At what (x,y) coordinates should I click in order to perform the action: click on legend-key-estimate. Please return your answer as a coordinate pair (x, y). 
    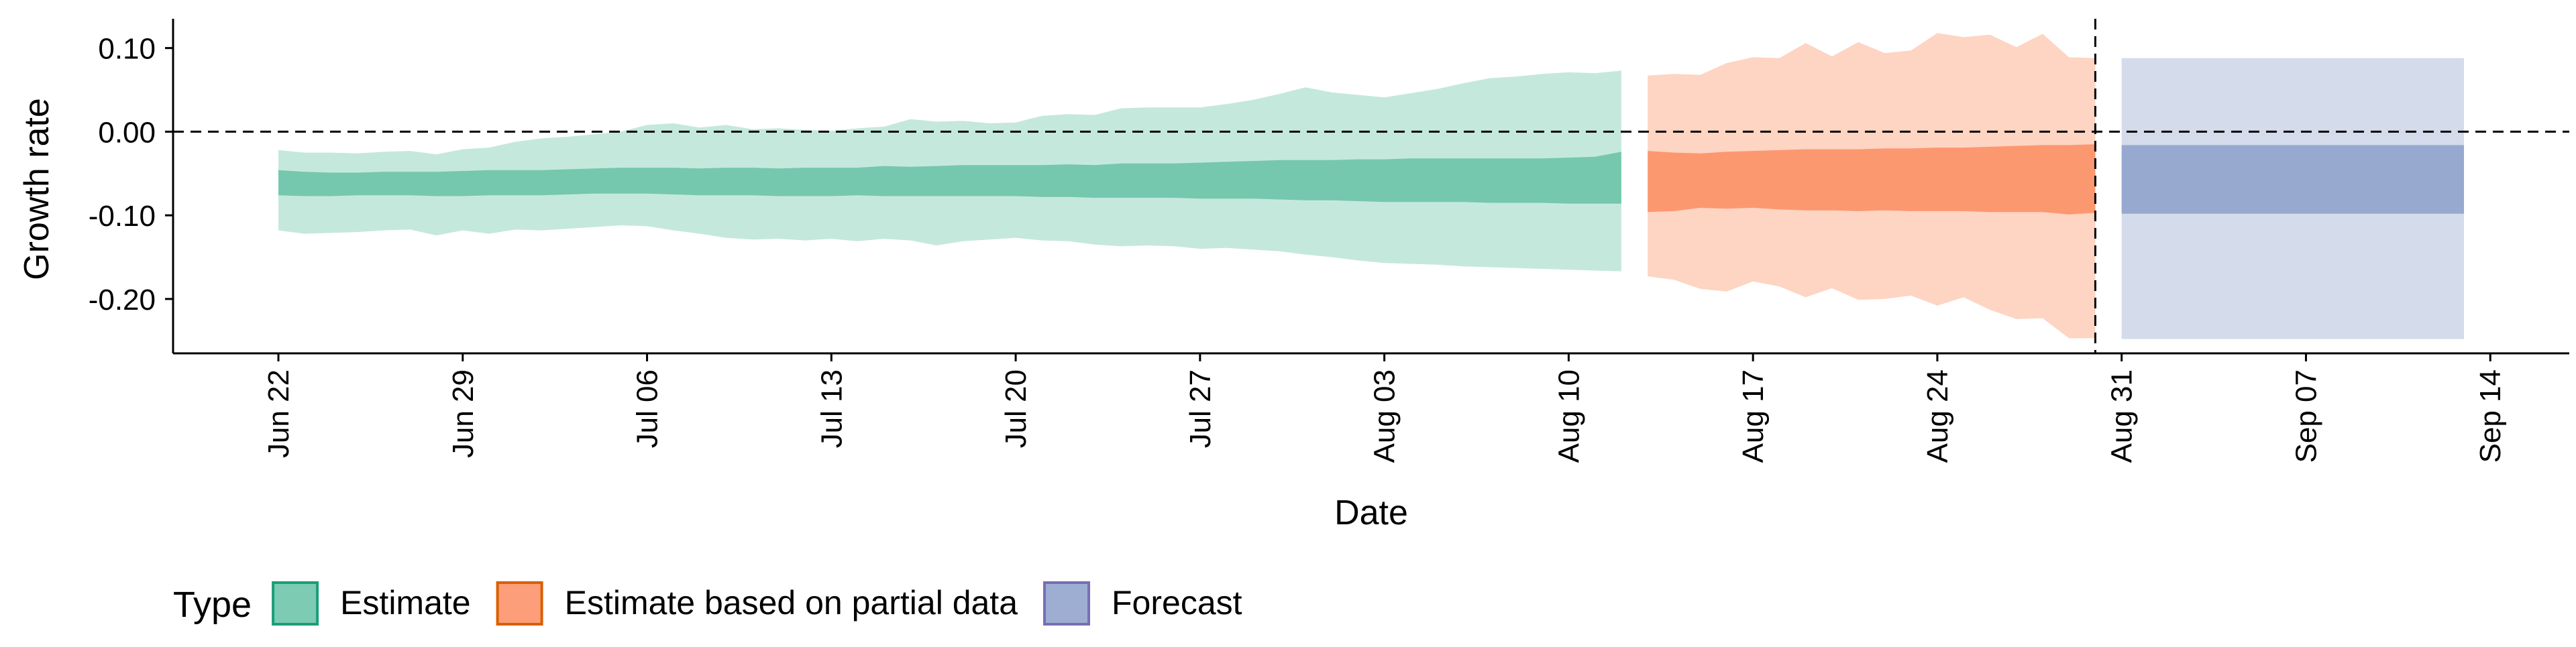
    Looking at the image, I should click on (295, 603).